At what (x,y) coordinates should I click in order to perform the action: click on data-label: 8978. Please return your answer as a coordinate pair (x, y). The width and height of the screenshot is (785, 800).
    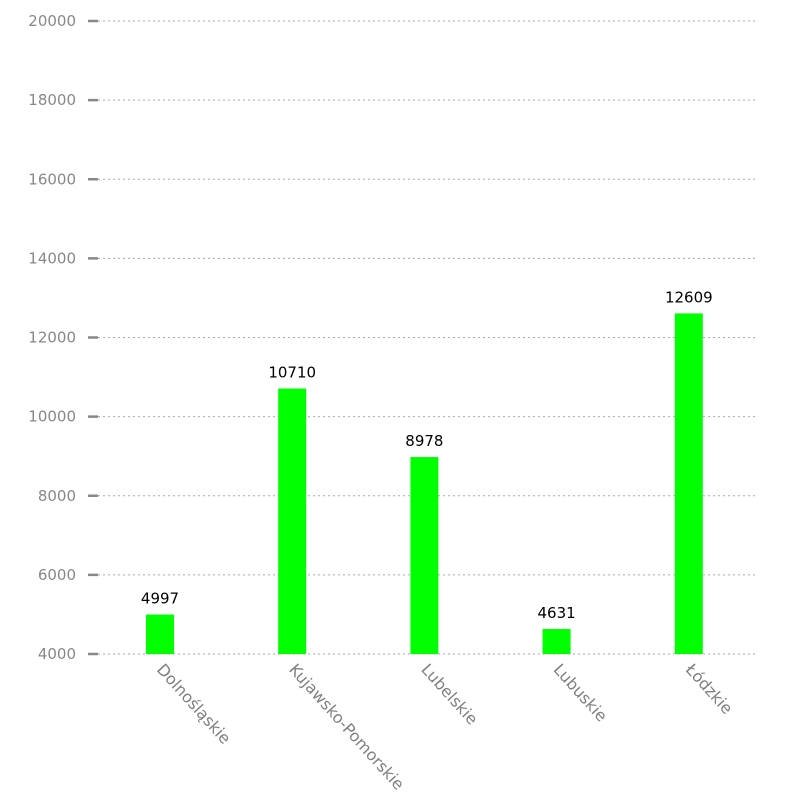
    Looking at the image, I should click on (424, 441).